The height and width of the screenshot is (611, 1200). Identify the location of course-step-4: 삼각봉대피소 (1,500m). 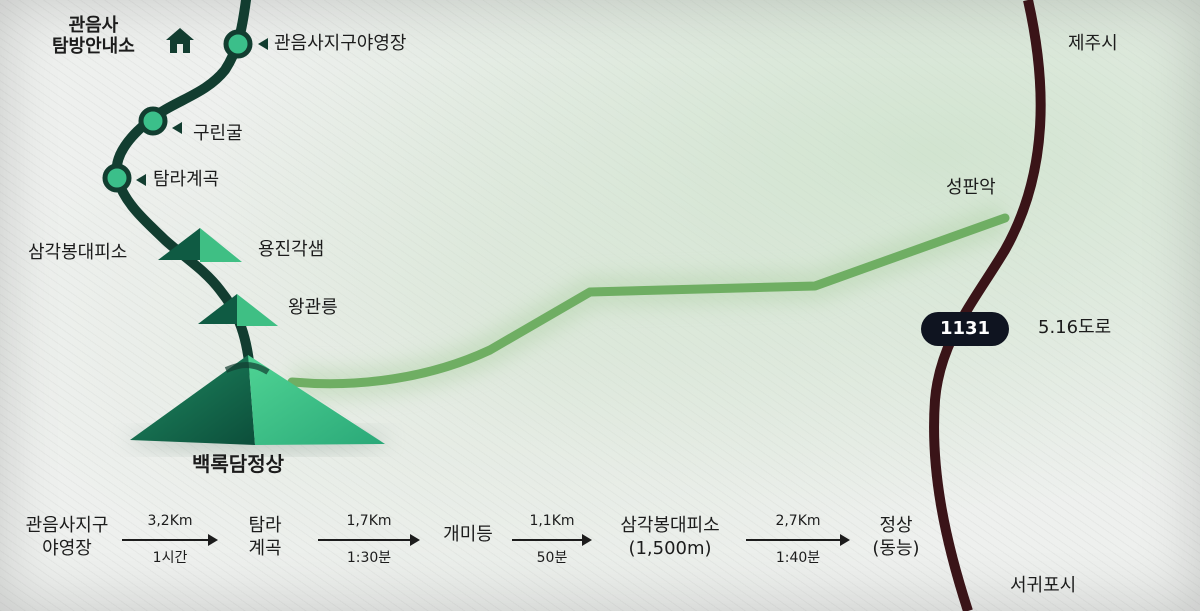
(670, 537).